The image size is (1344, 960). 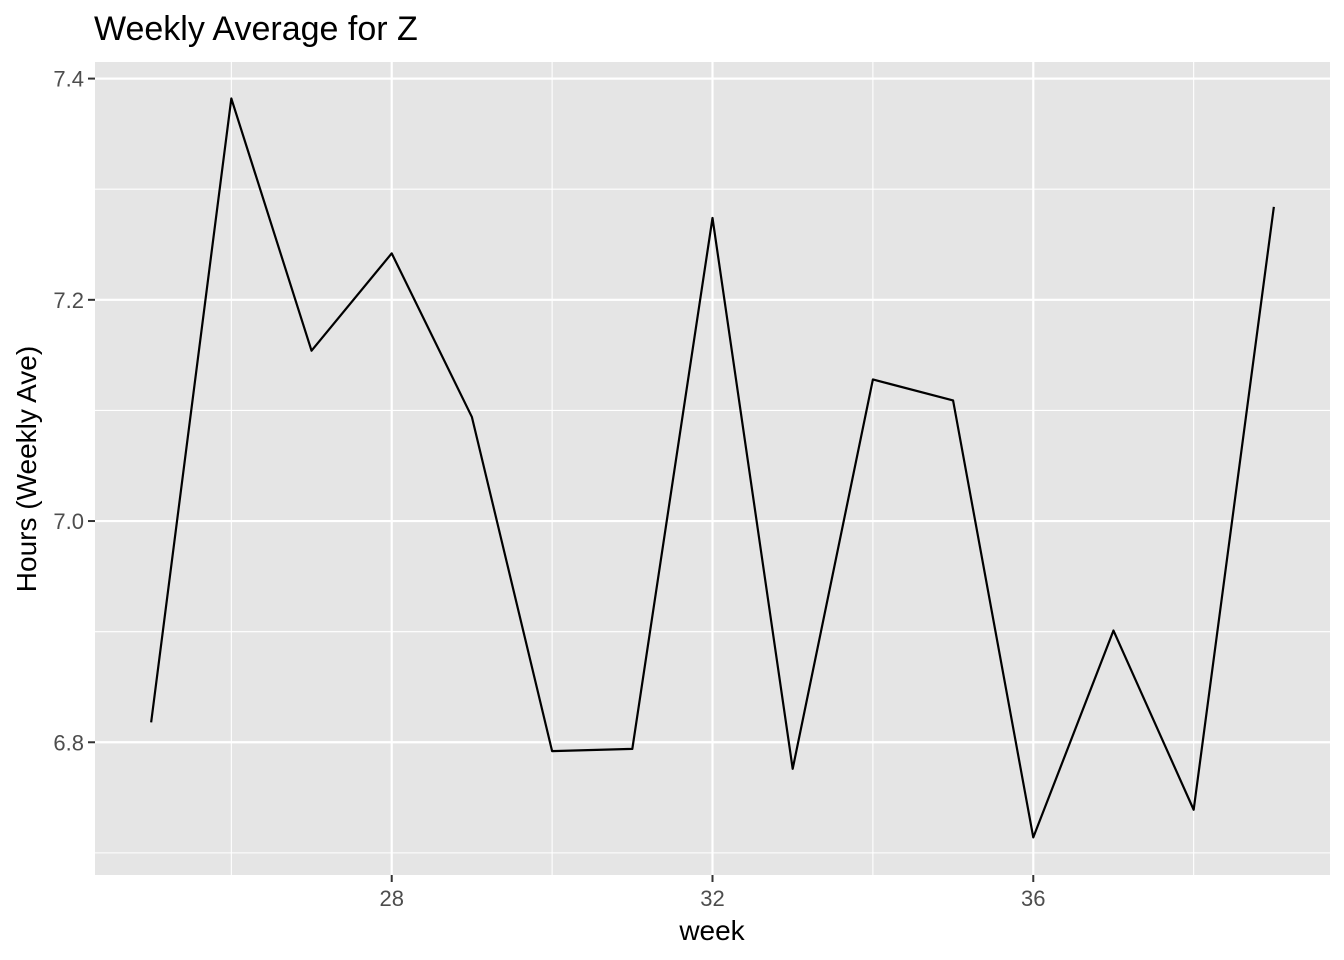 What do you see at coordinates (1033, 898) in the screenshot?
I see `x-tick-label: 36` at bounding box center [1033, 898].